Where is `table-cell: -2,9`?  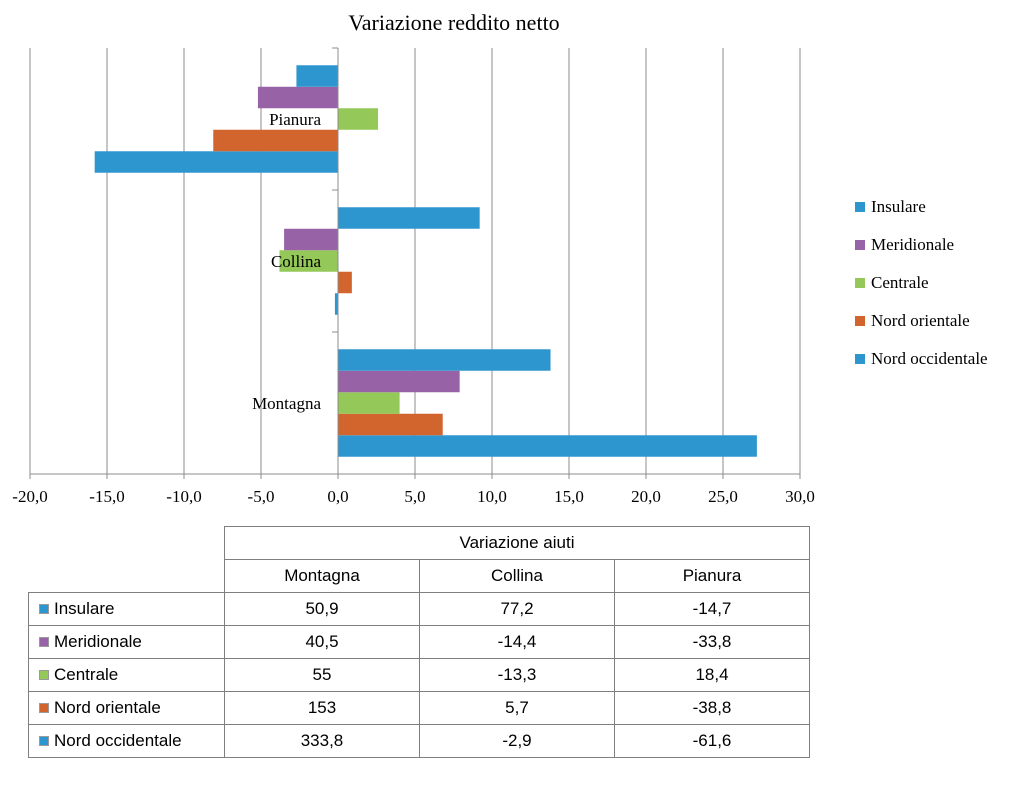
table-cell: -2,9 is located at coordinates (517, 741).